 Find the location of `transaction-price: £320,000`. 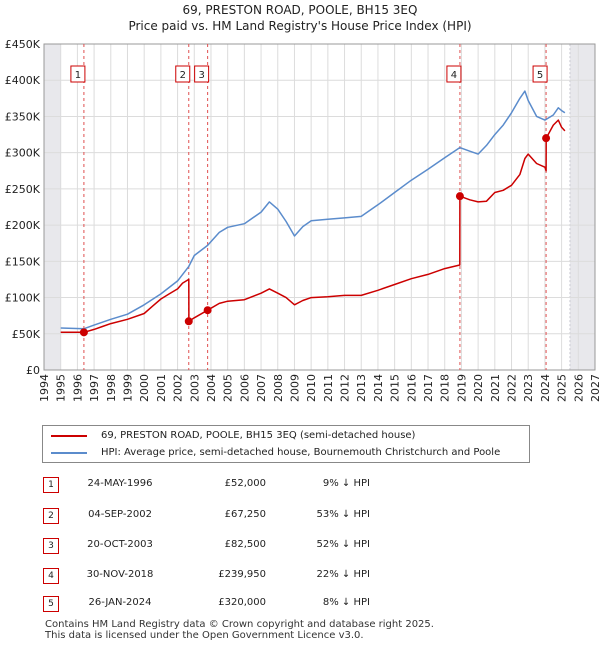

transaction-price: £320,000 is located at coordinates (242, 602).